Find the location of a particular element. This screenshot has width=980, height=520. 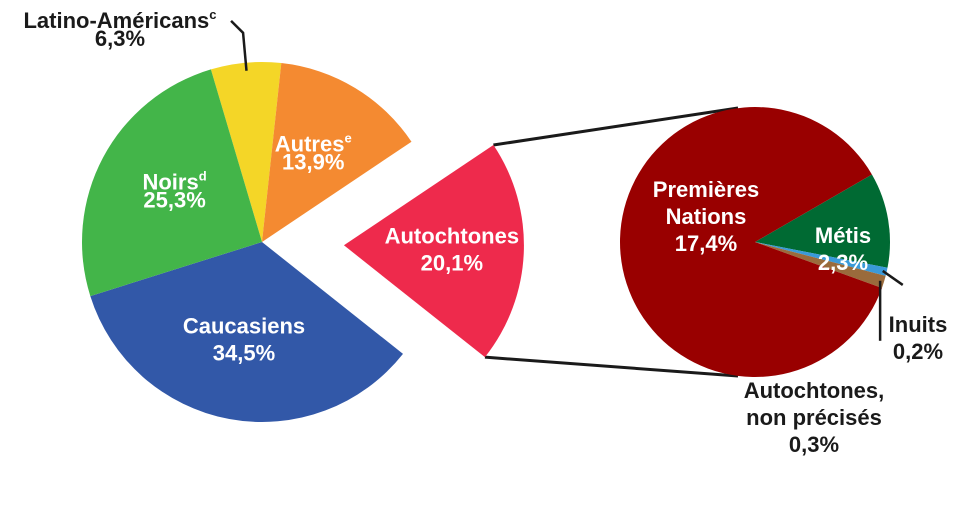

label-premieres-nations: Premières Nations 17,4% is located at coordinates (706, 216).